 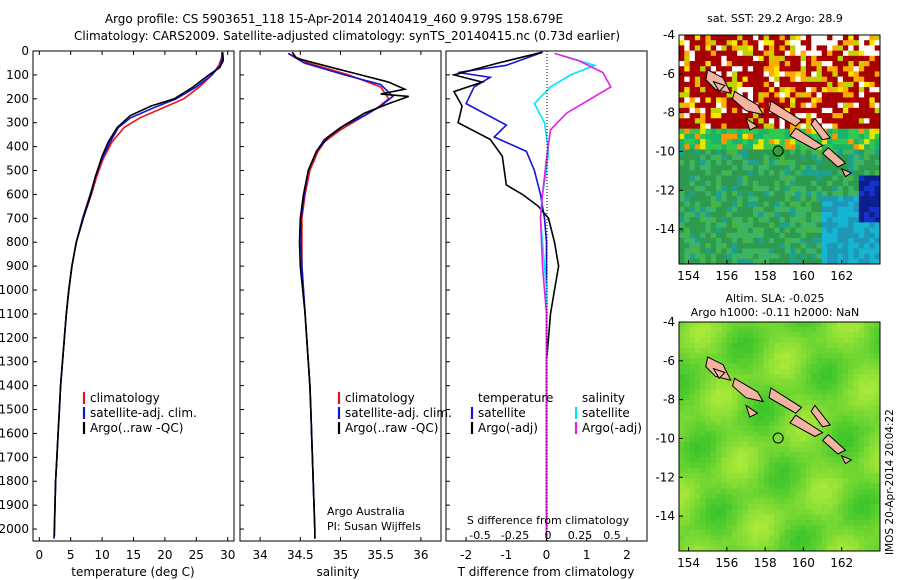 I want to click on lon-tick-label: 160, so click(x=803, y=276).